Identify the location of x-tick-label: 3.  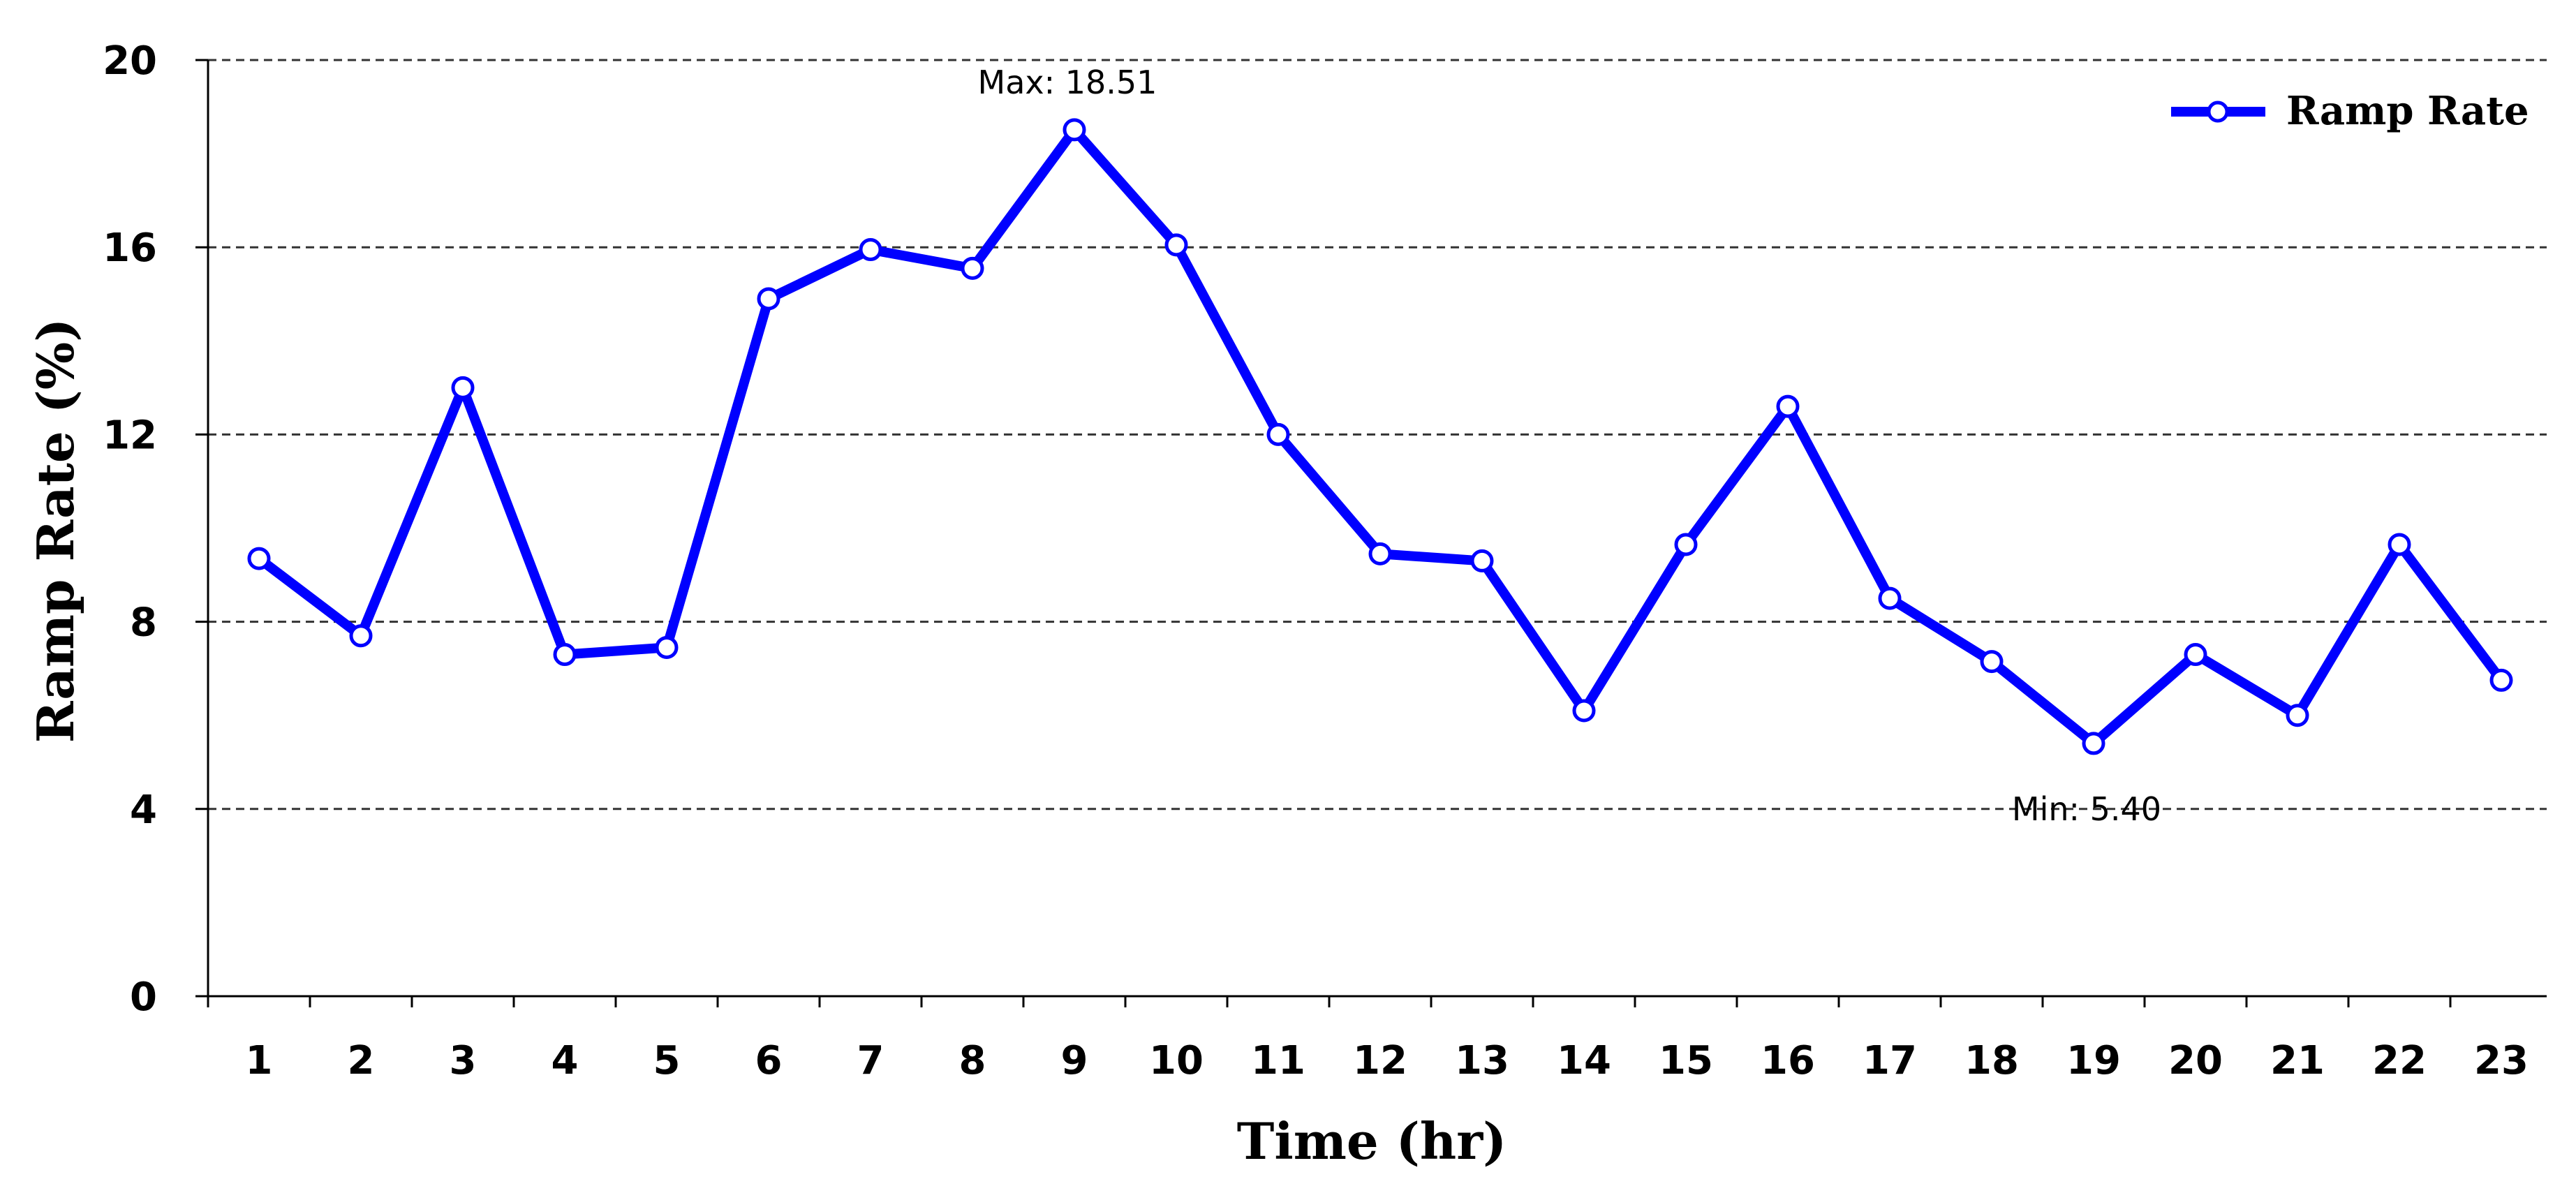
(463, 1060).